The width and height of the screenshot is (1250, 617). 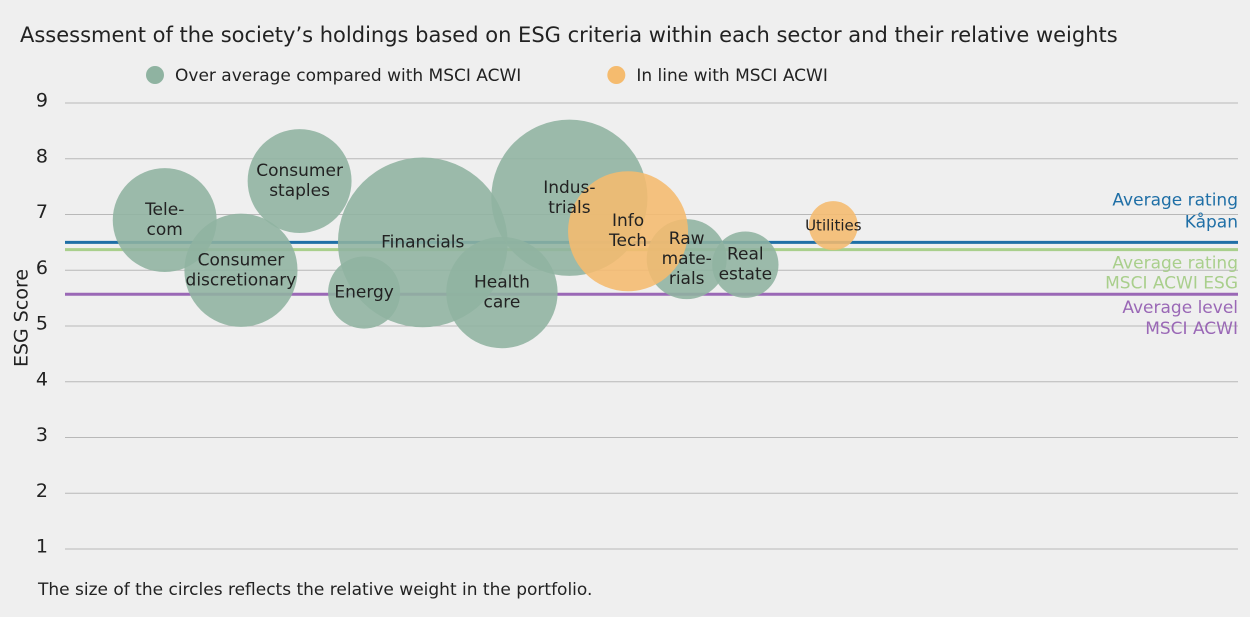 What do you see at coordinates (745, 255) in the screenshot?
I see `bubble-label-line: Real` at bounding box center [745, 255].